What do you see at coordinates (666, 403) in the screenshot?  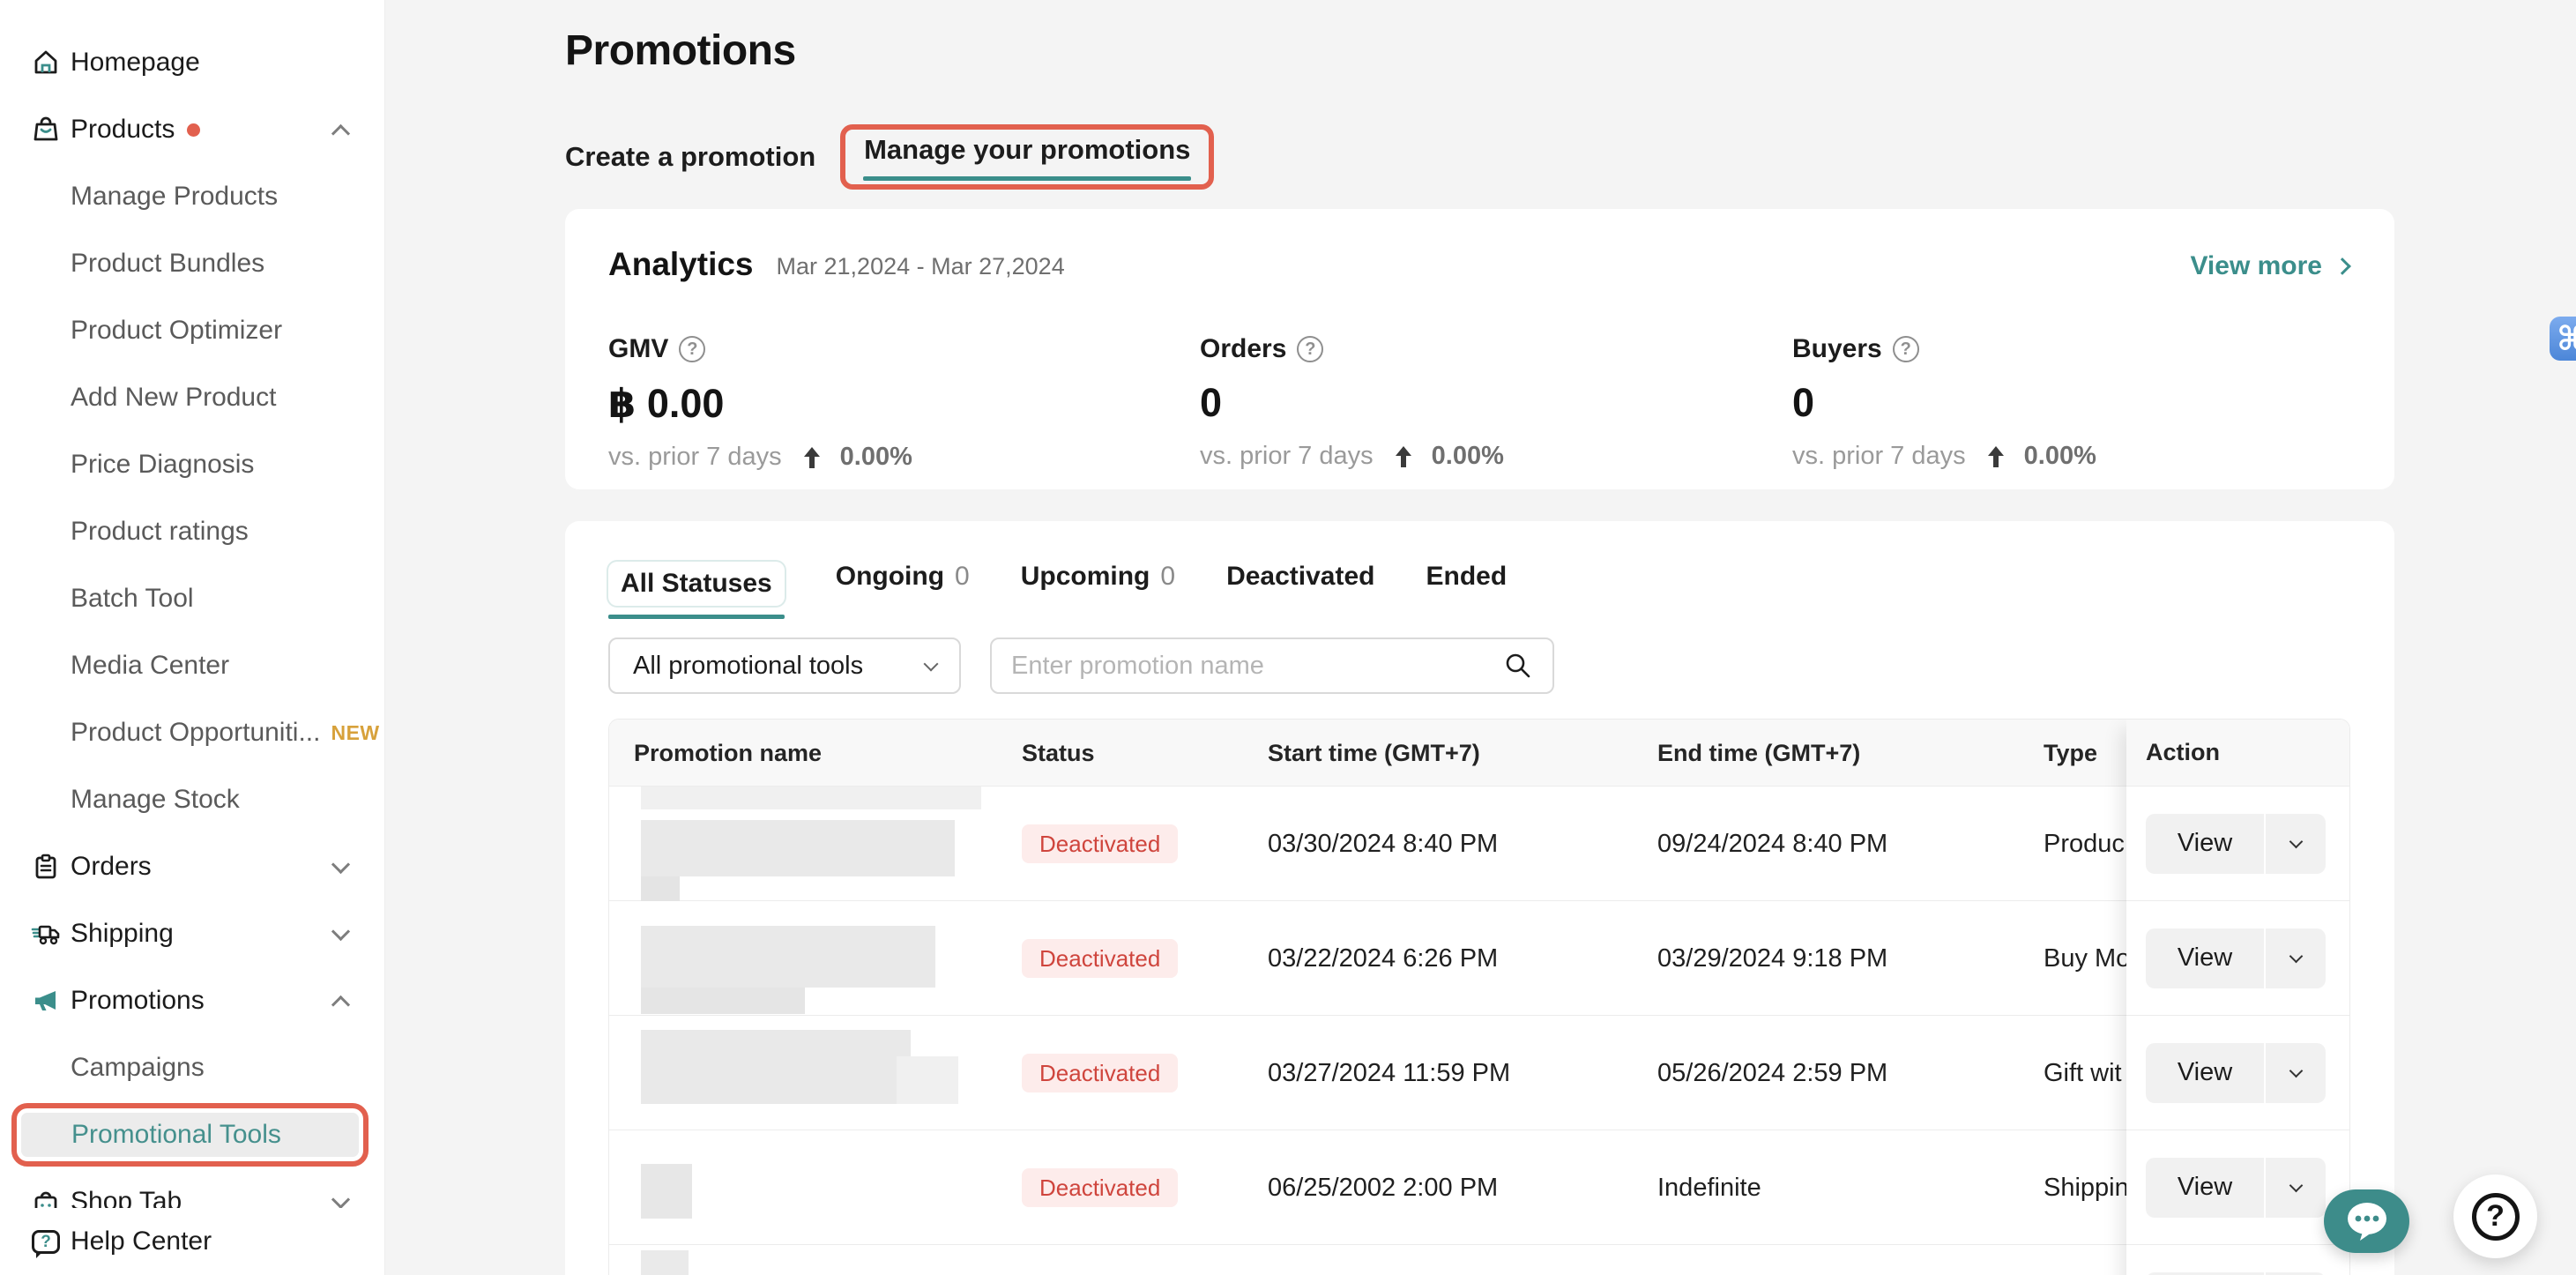 I see `metric-gmv-value: ฿ 0.00` at bounding box center [666, 403].